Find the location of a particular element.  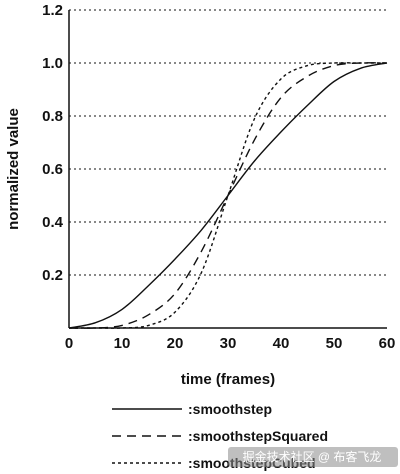

x-tick-label: 10 is located at coordinates (122, 343).